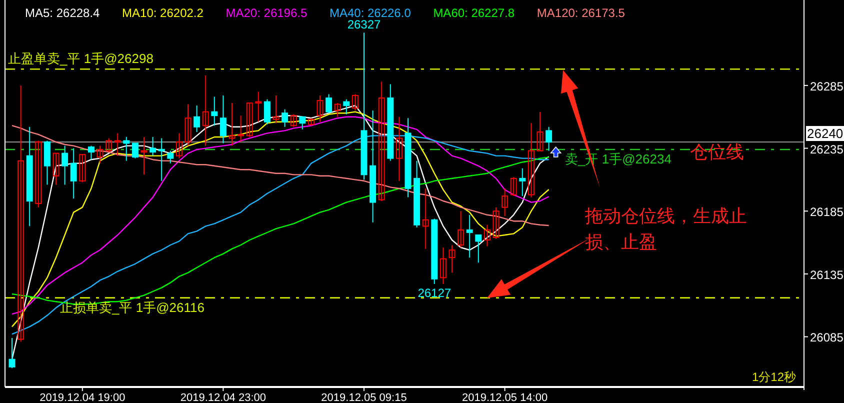 The height and width of the screenshot is (403, 844). What do you see at coordinates (825, 133) in the screenshot?
I see `ref-line-label: 26240` at bounding box center [825, 133].